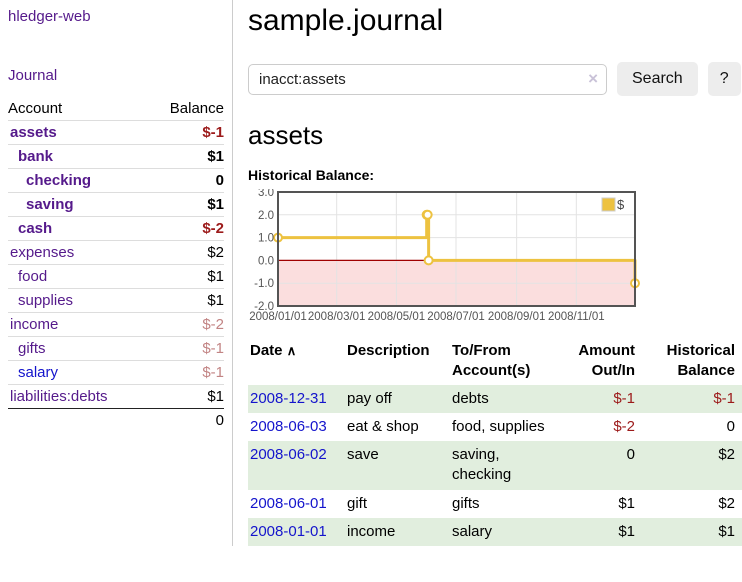  I want to click on sidebar-account-link: cash, so click(35, 228).